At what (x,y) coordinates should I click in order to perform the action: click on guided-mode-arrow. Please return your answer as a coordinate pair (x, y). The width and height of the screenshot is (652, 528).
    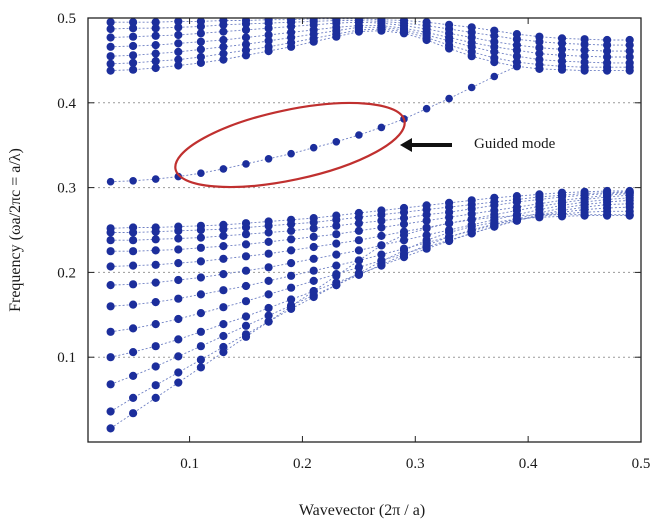
    Looking at the image, I should click on (426, 145).